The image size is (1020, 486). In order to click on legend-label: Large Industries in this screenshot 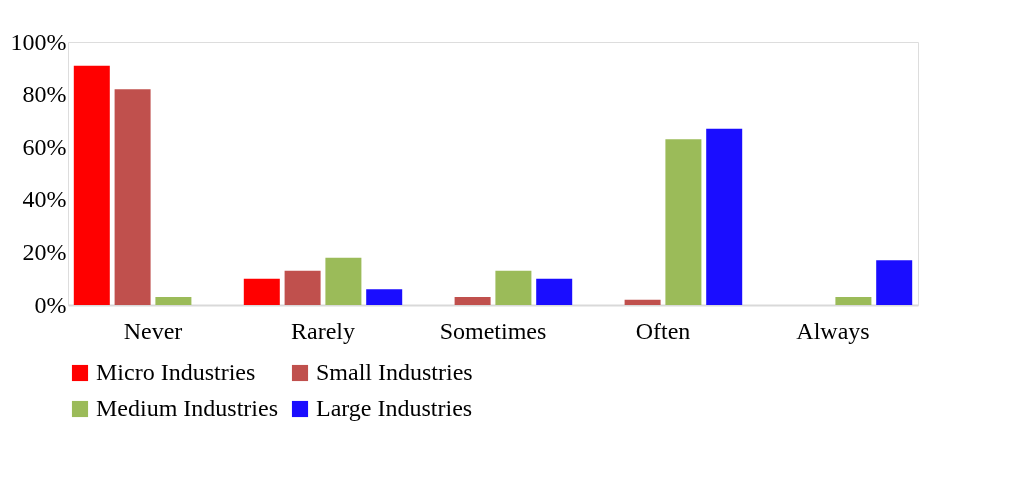, I will do `click(394, 408)`.